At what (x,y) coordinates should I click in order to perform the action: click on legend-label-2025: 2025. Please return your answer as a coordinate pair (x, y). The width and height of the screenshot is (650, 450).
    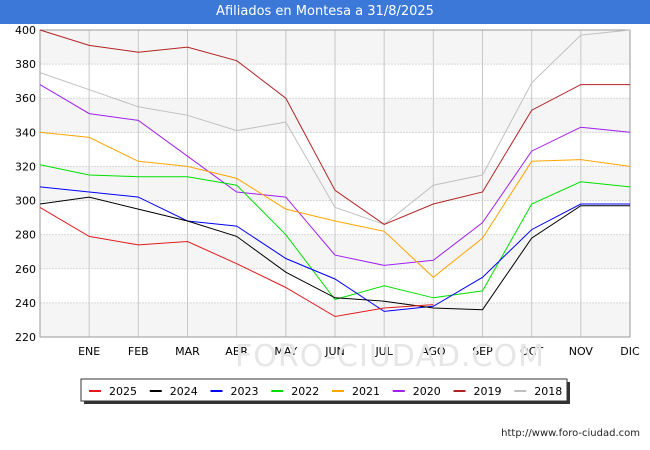
    Looking at the image, I should click on (123, 391).